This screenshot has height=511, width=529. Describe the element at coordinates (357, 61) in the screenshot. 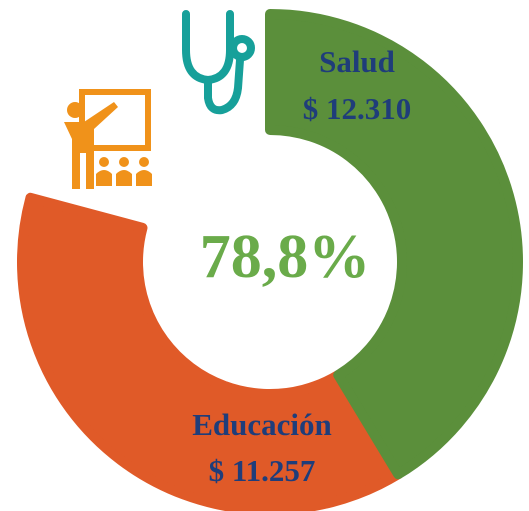

I see `segment-name: Salud` at that location.